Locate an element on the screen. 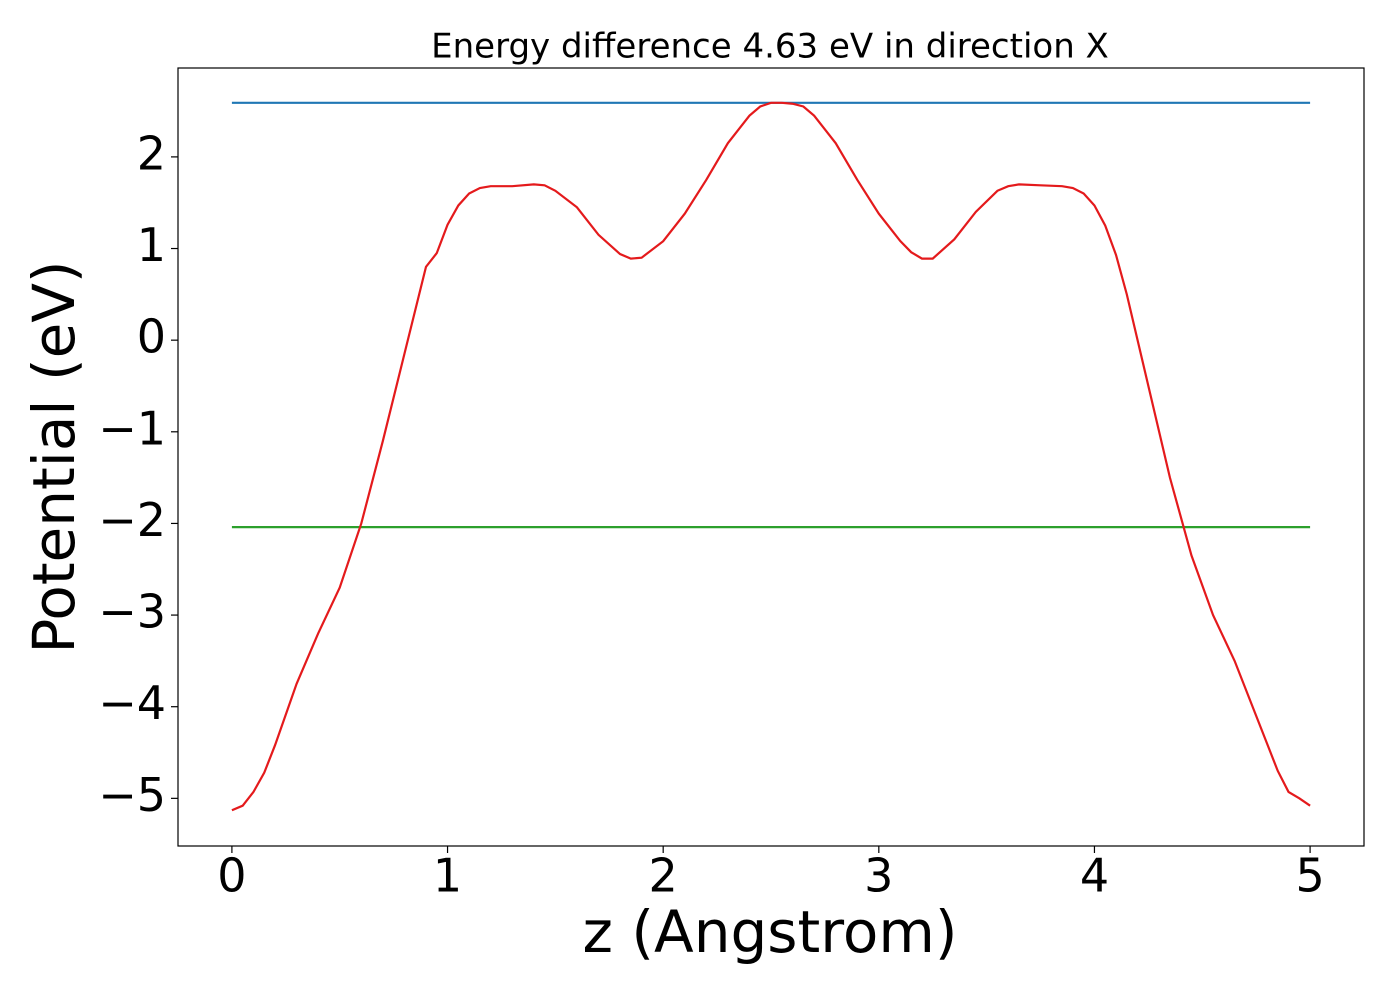 The width and height of the screenshot is (1400, 1000). y-tick-label: −2 is located at coordinates (132, 520).